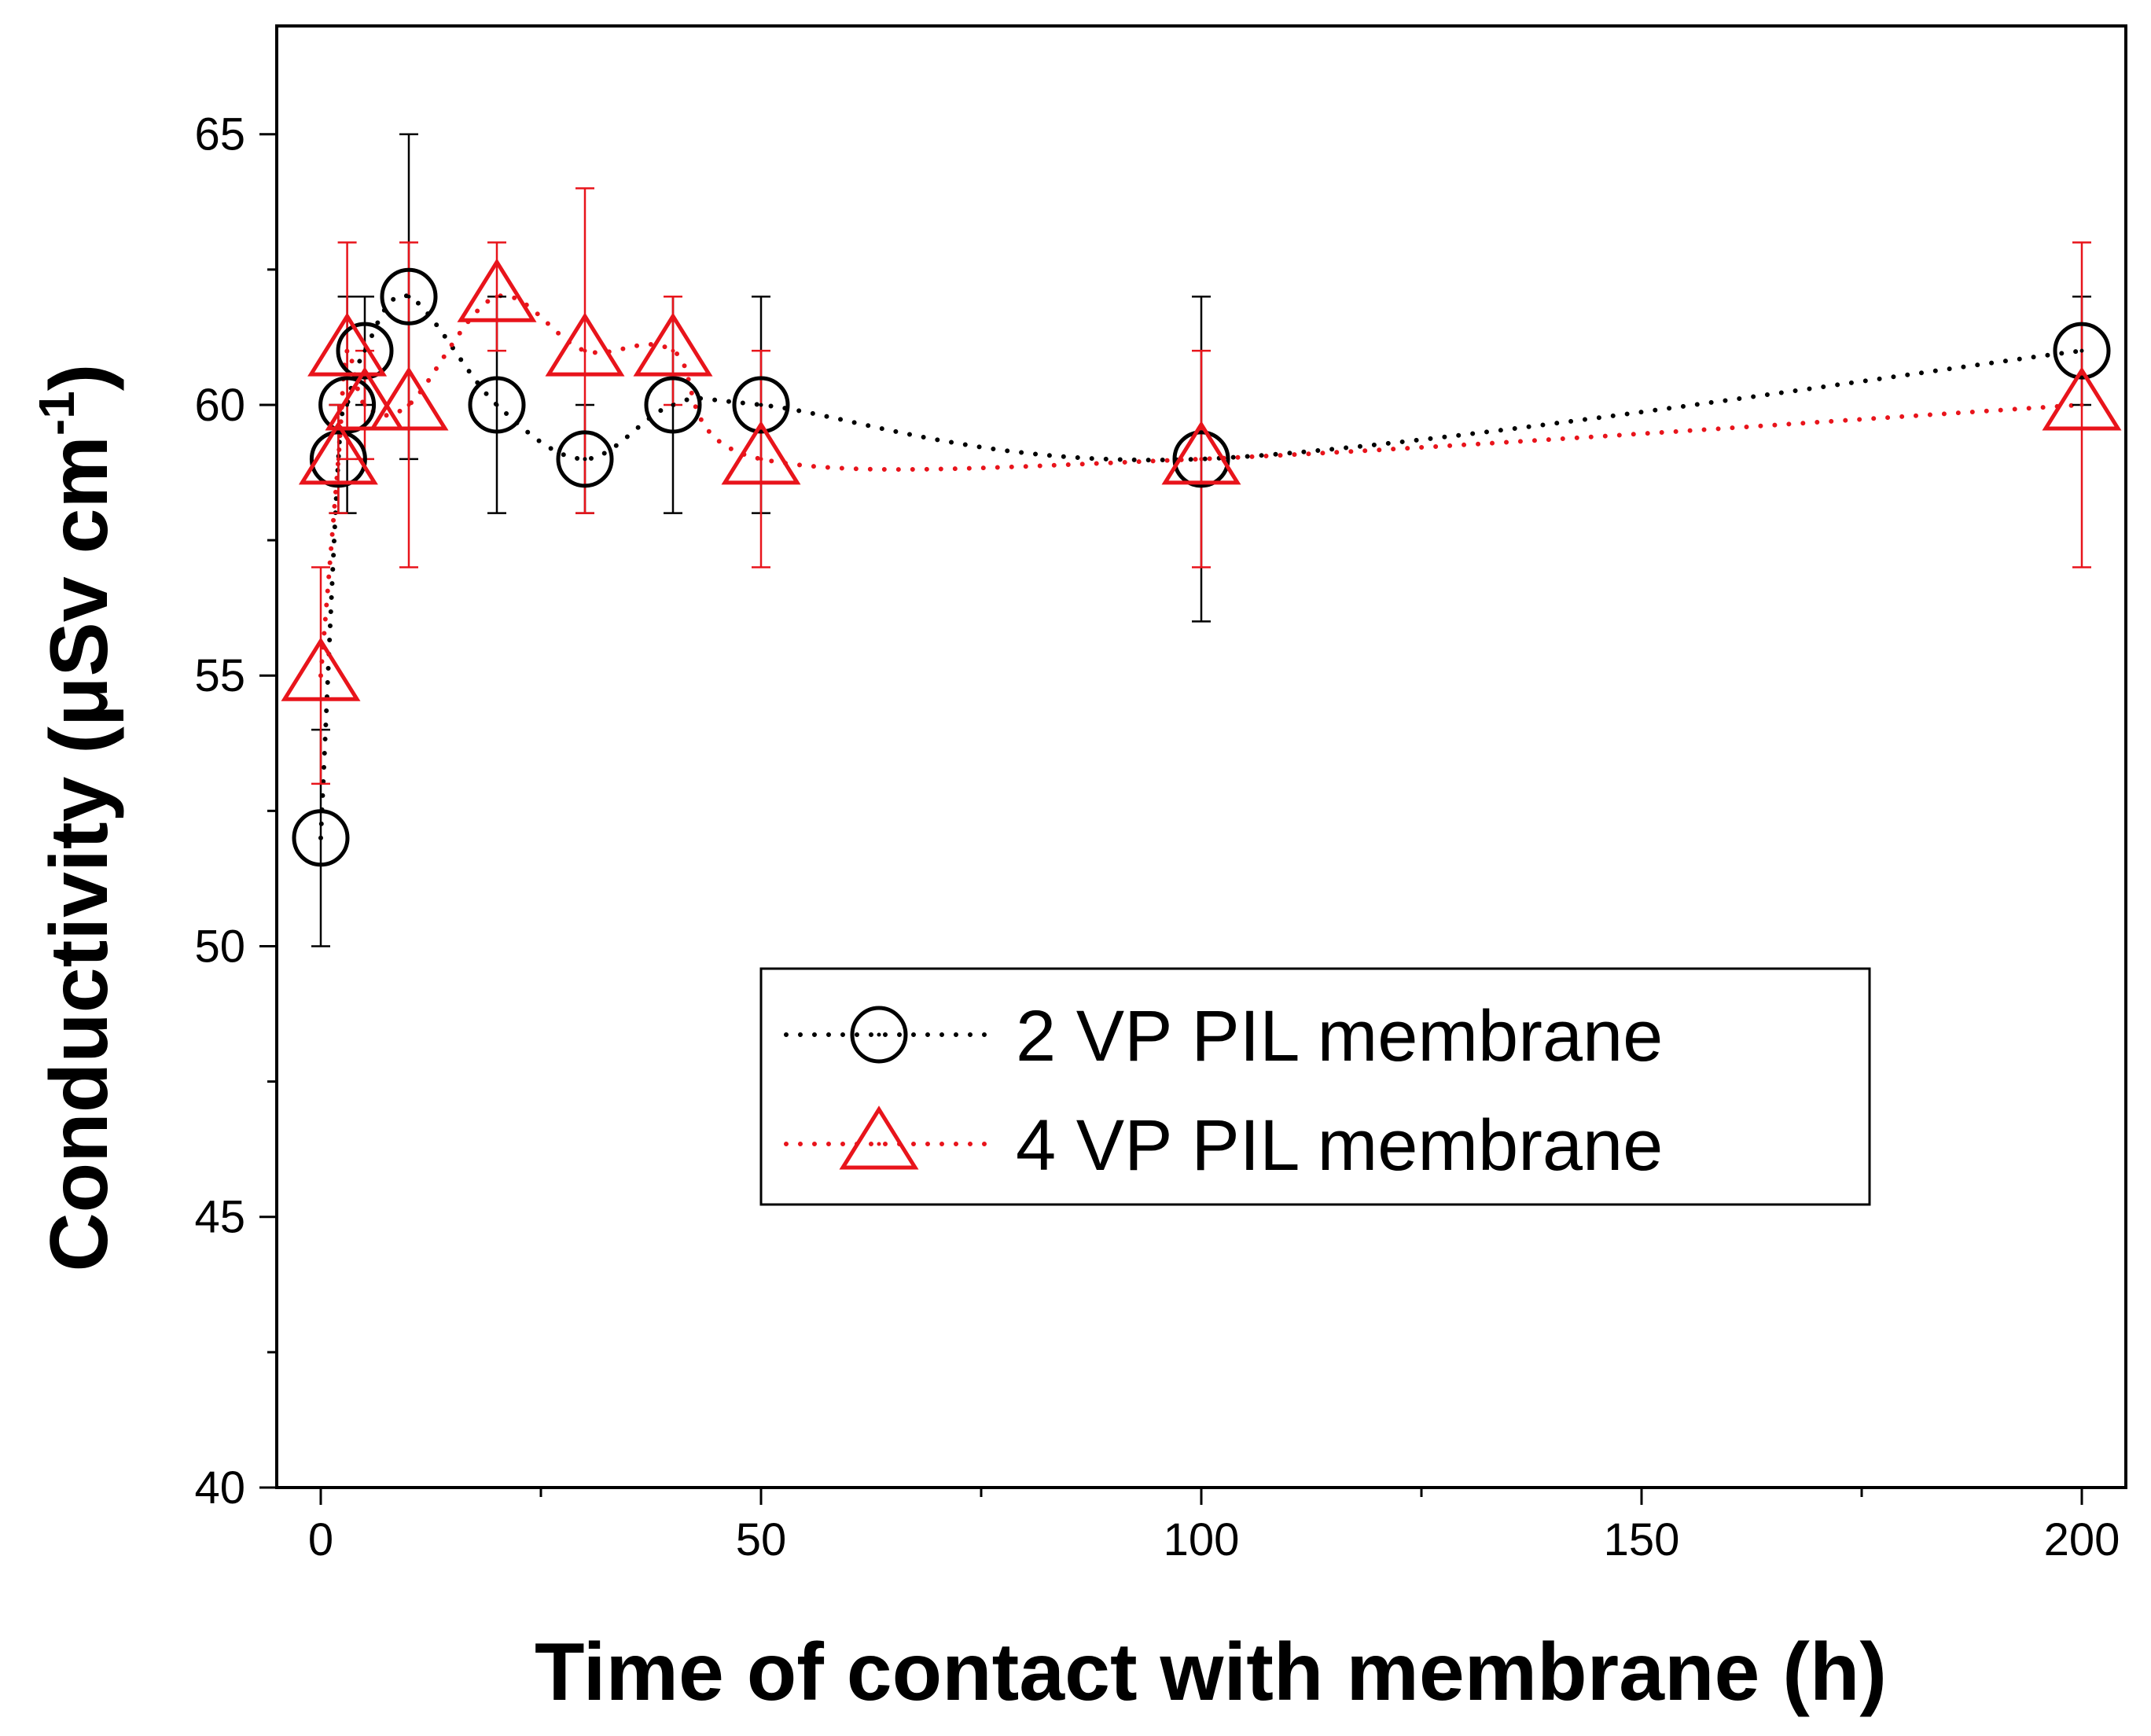 Image resolution: width=2151 pixels, height=1736 pixels. What do you see at coordinates (879, 1137) in the screenshot?
I see `legend-triangle-marker` at bounding box center [879, 1137].